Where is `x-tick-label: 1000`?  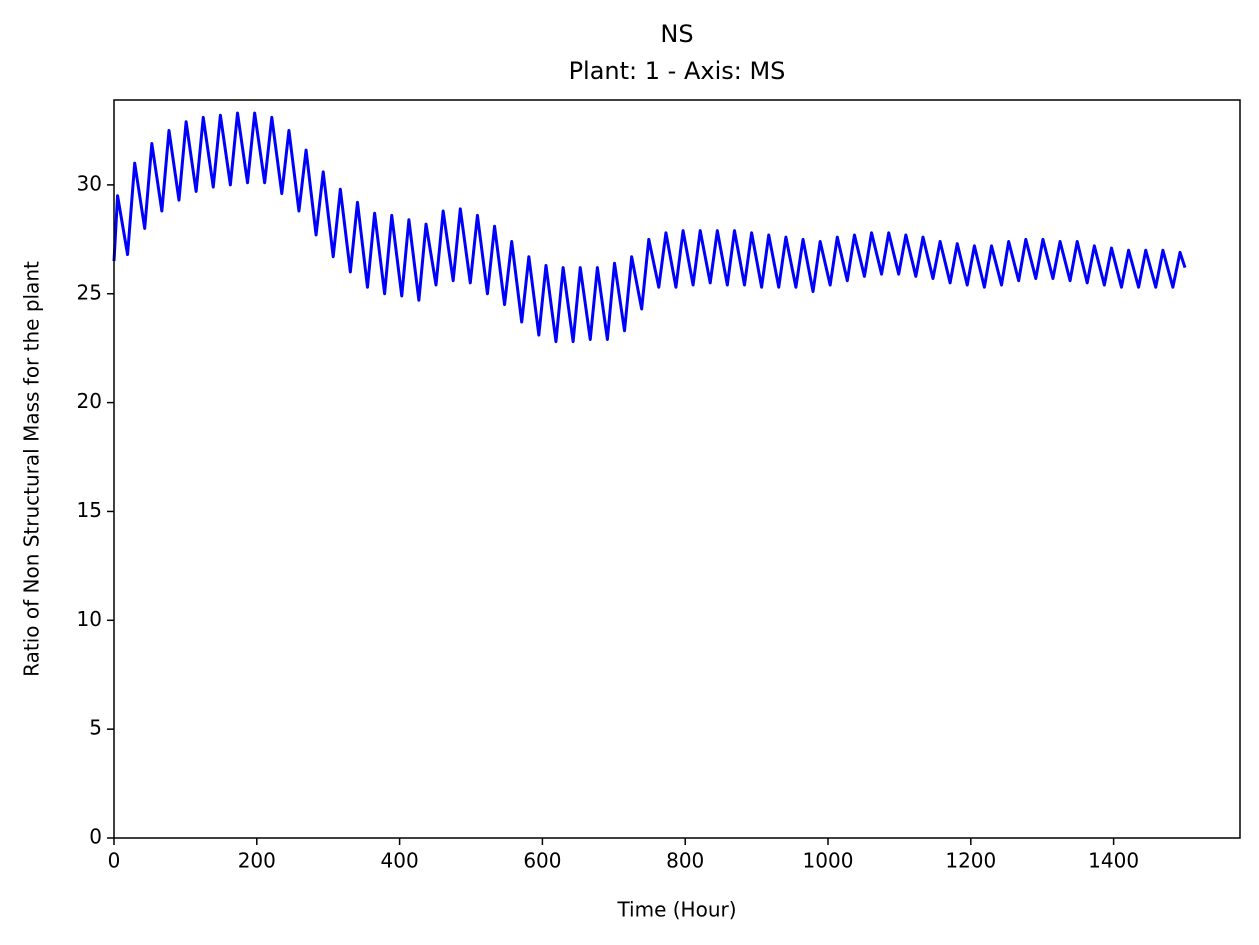
x-tick-label: 1000 is located at coordinates (828, 861).